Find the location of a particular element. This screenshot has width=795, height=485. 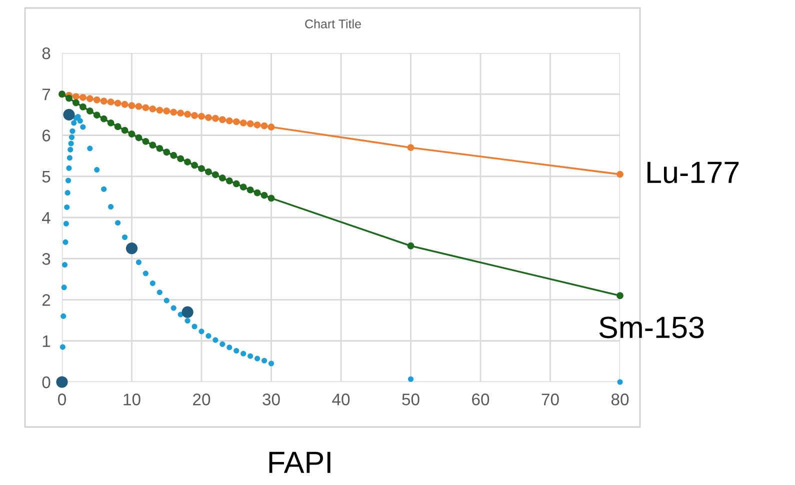

annotation: Sm-153 is located at coordinates (651, 327).